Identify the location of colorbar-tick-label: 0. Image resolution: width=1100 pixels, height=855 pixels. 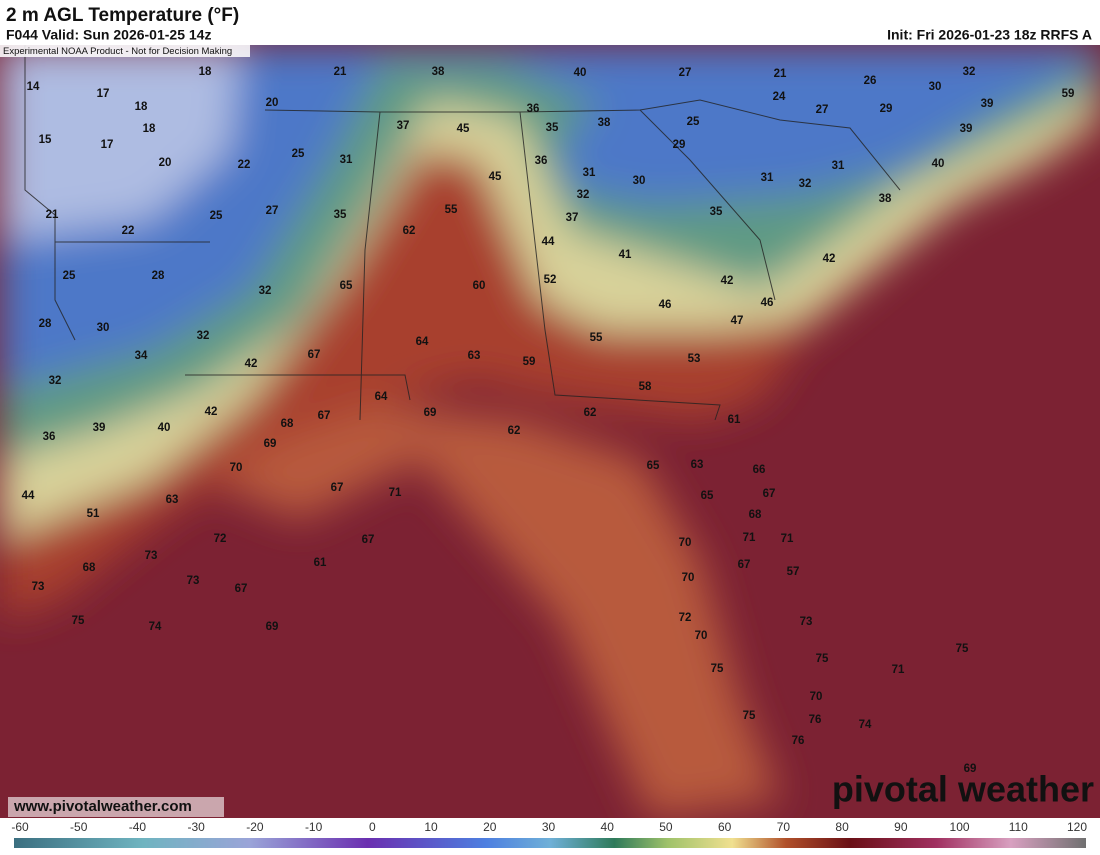
(372, 827).